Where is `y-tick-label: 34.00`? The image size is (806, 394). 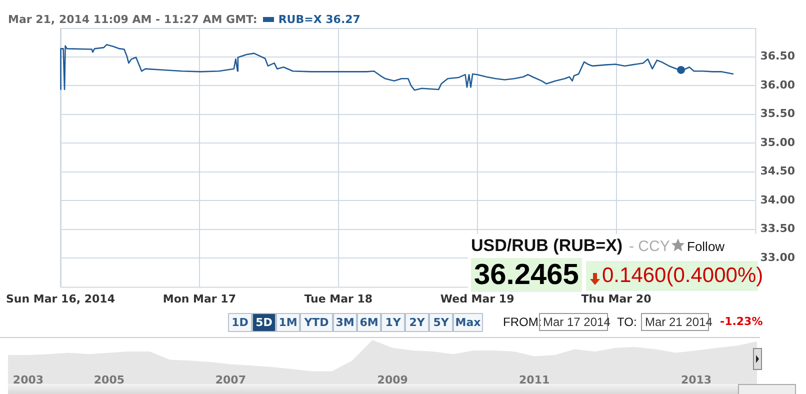
y-tick-label: 34.00 is located at coordinates (778, 199).